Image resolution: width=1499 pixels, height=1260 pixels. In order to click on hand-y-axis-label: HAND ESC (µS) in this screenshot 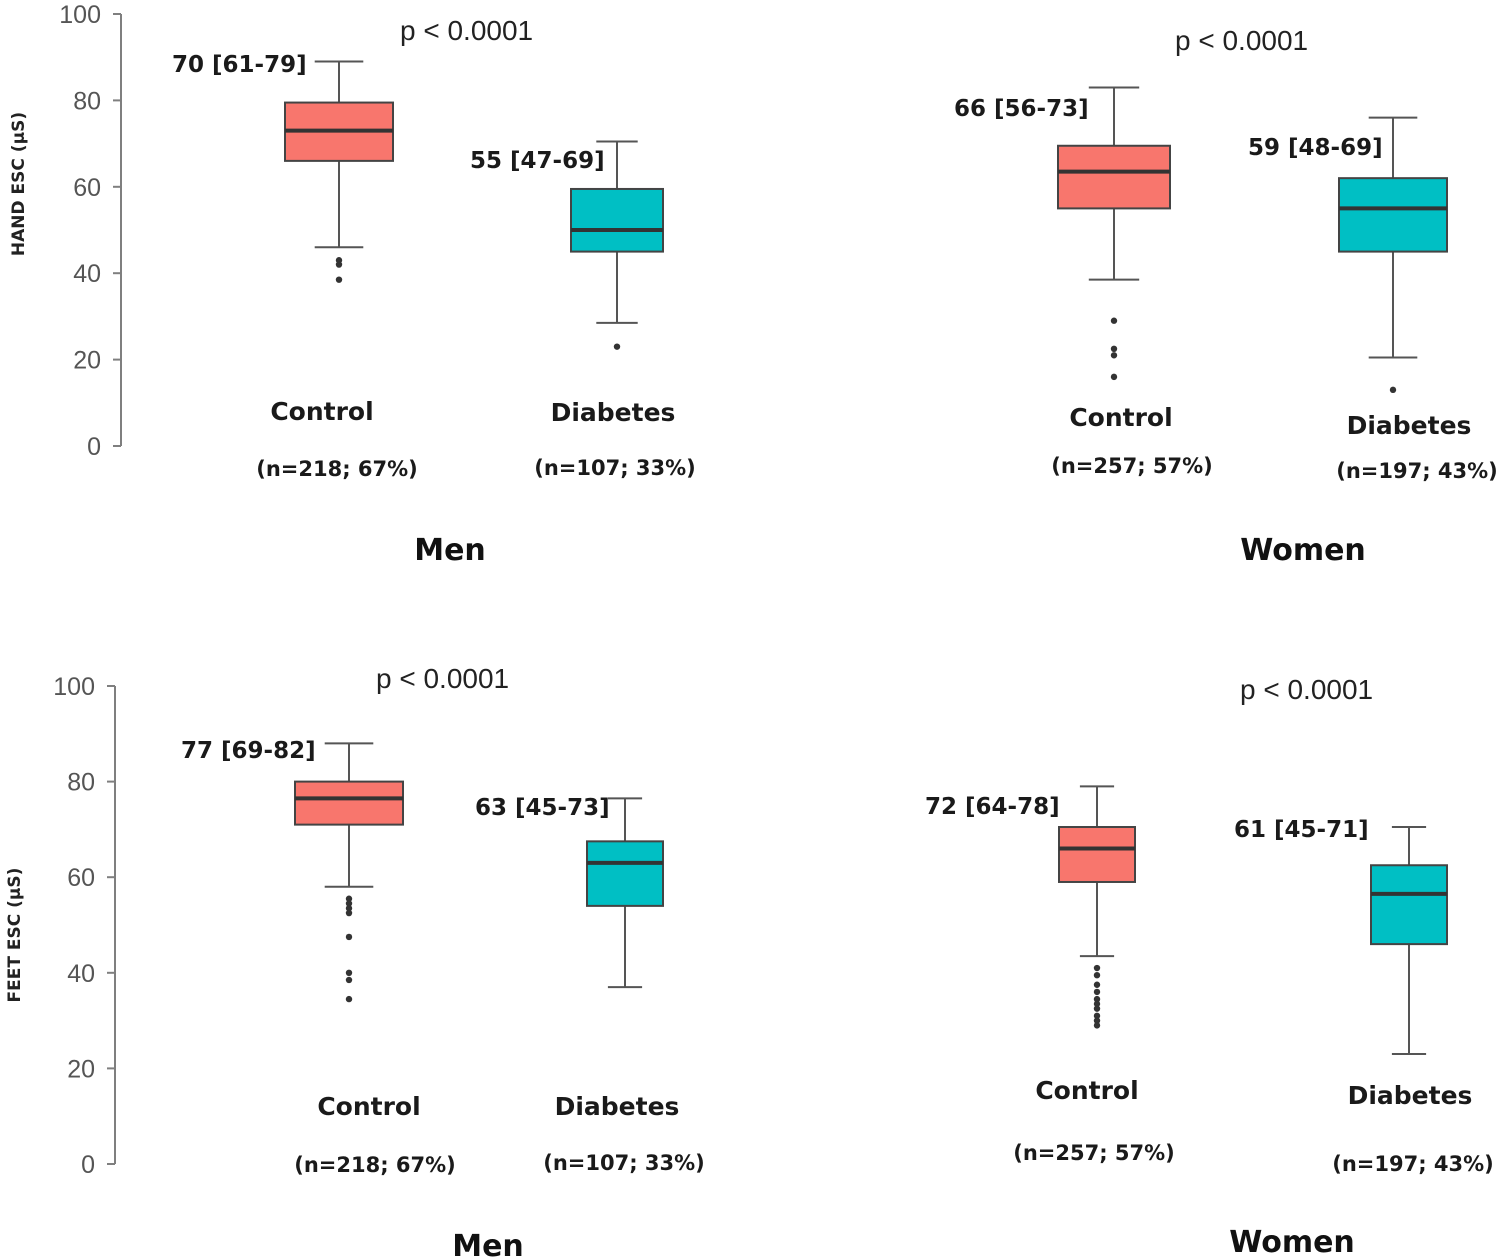, I will do `click(19, 184)`.